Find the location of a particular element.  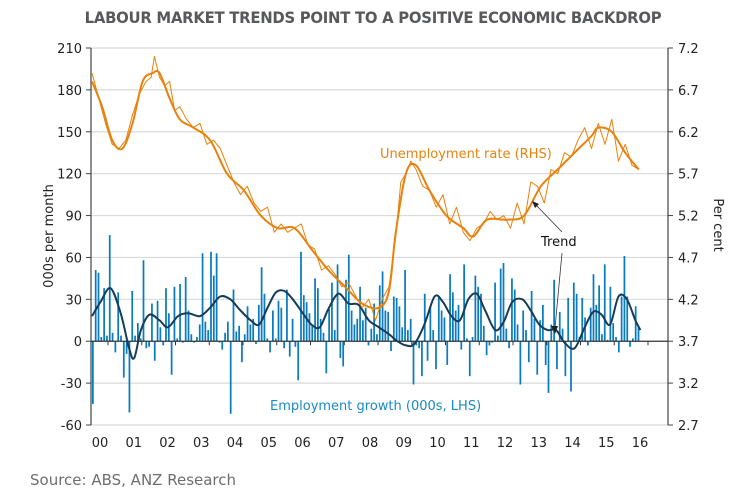

left-tick-label: 0 is located at coordinates (78, 342).